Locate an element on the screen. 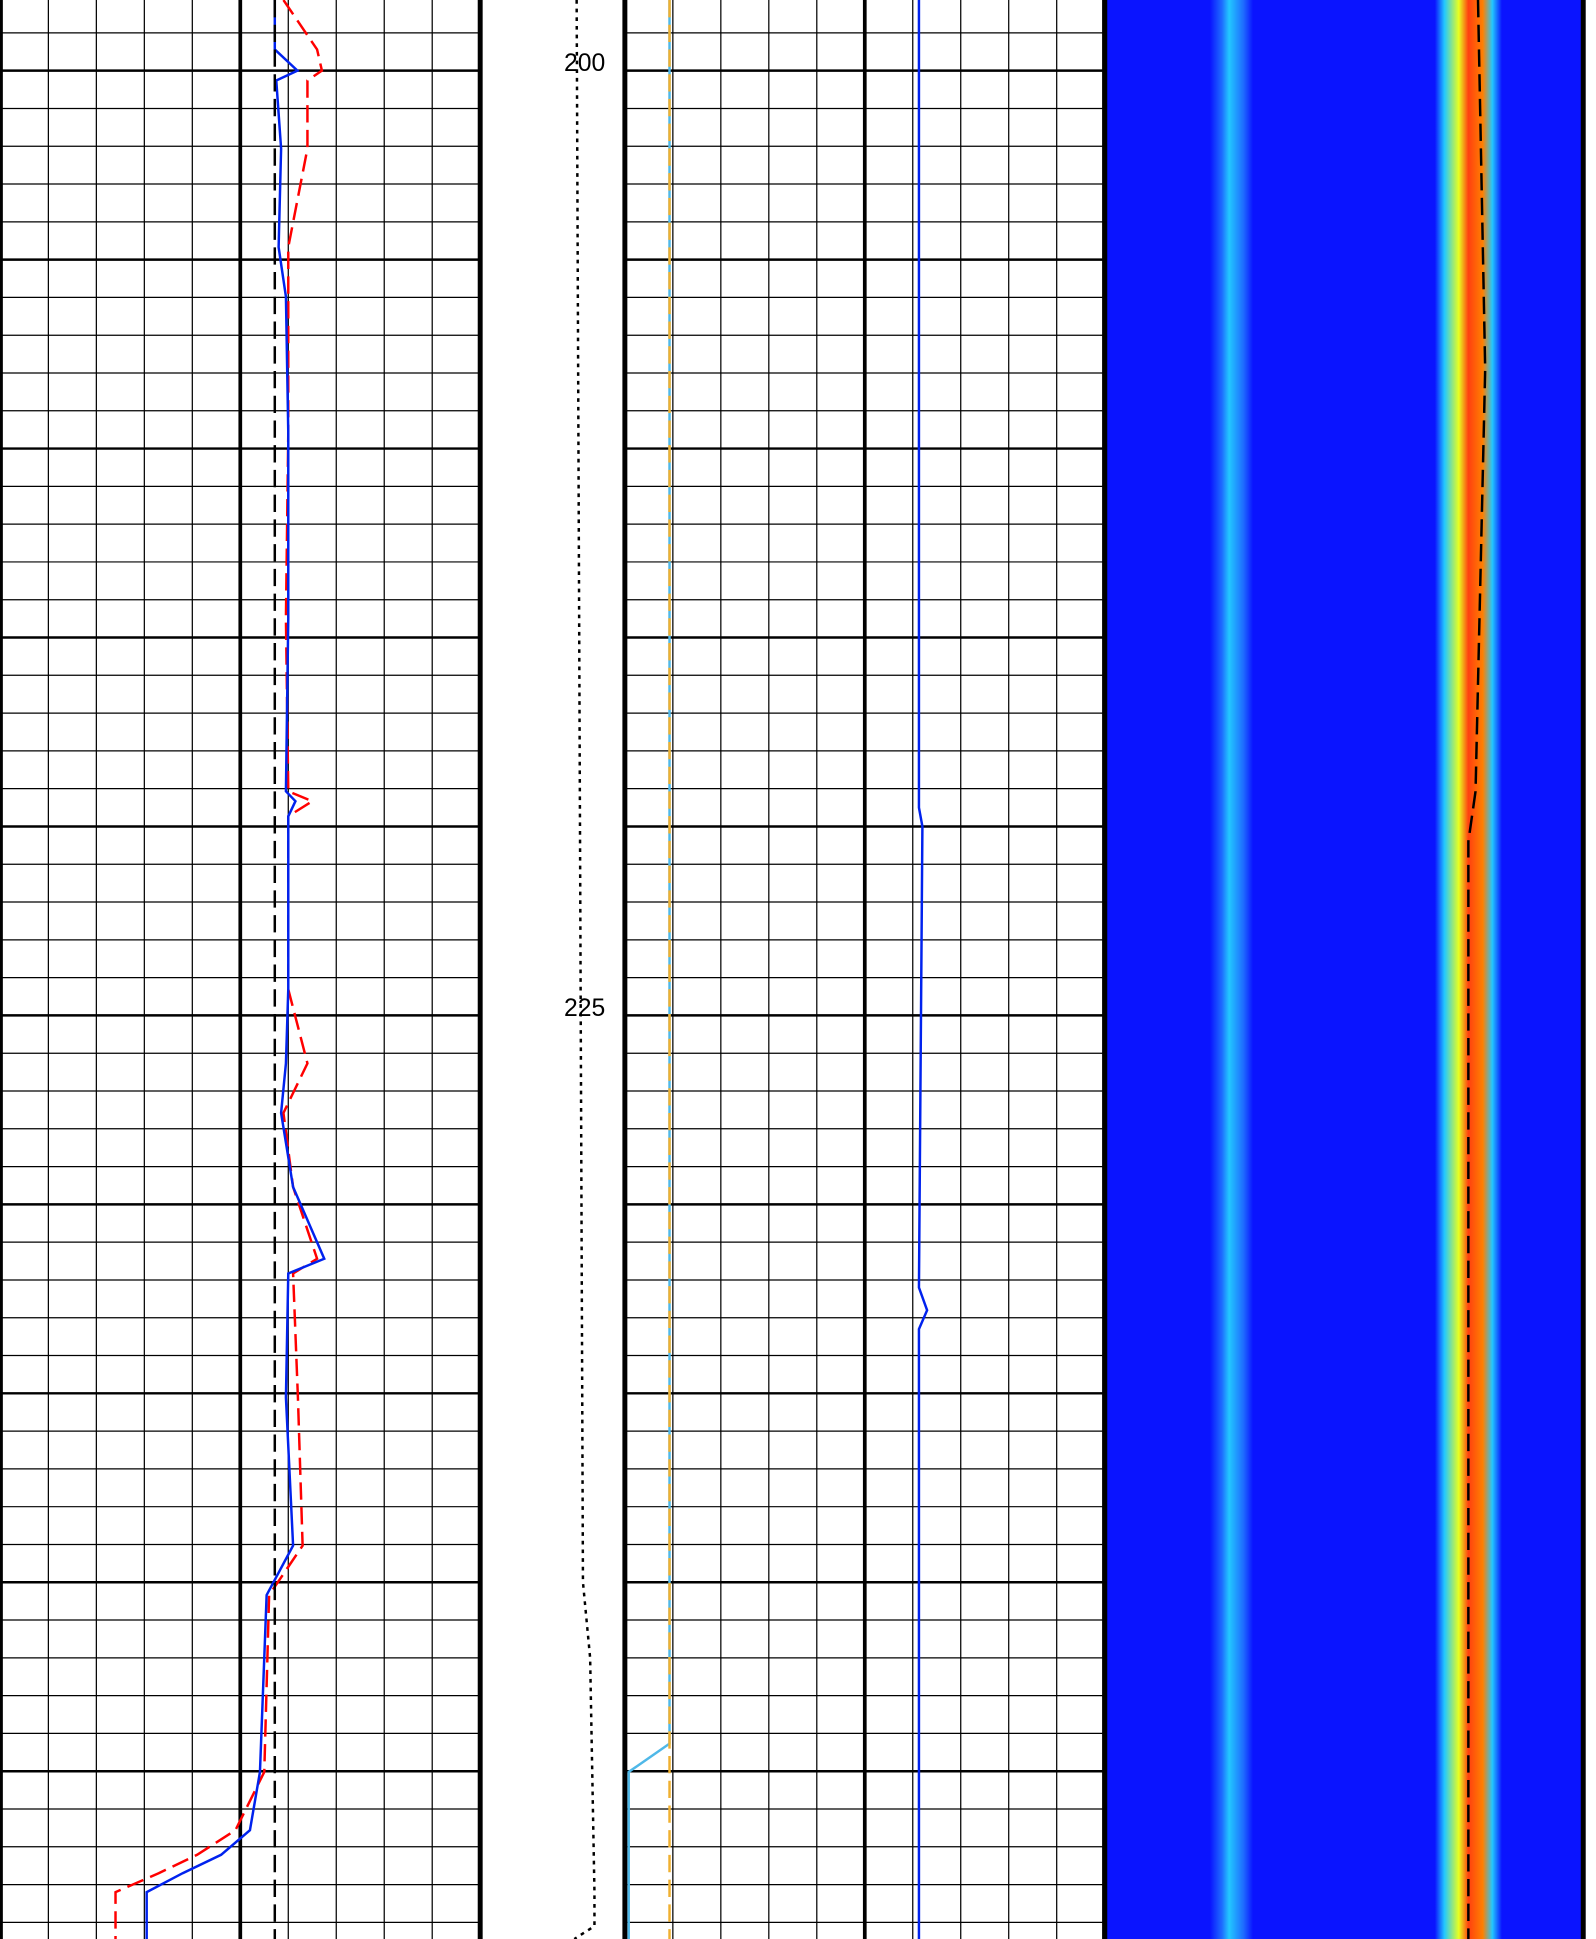  depth-label: 200 is located at coordinates (584, 63).